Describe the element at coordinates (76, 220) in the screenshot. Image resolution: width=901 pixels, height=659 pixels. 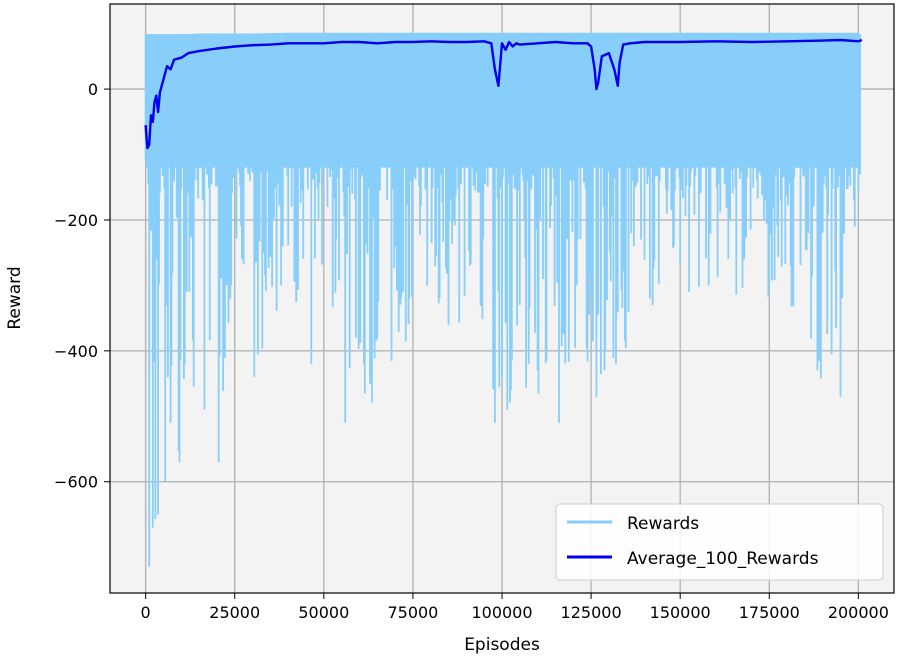
I see `y-tick-label: −200` at that location.